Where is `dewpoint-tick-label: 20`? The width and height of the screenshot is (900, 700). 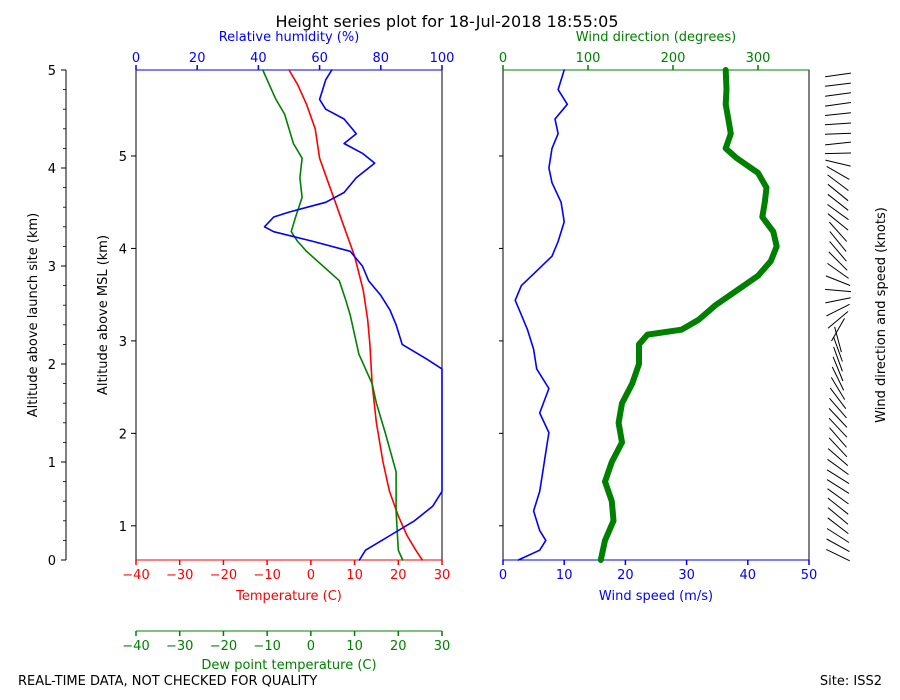
dewpoint-tick-label: 20 is located at coordinates (398, 646).